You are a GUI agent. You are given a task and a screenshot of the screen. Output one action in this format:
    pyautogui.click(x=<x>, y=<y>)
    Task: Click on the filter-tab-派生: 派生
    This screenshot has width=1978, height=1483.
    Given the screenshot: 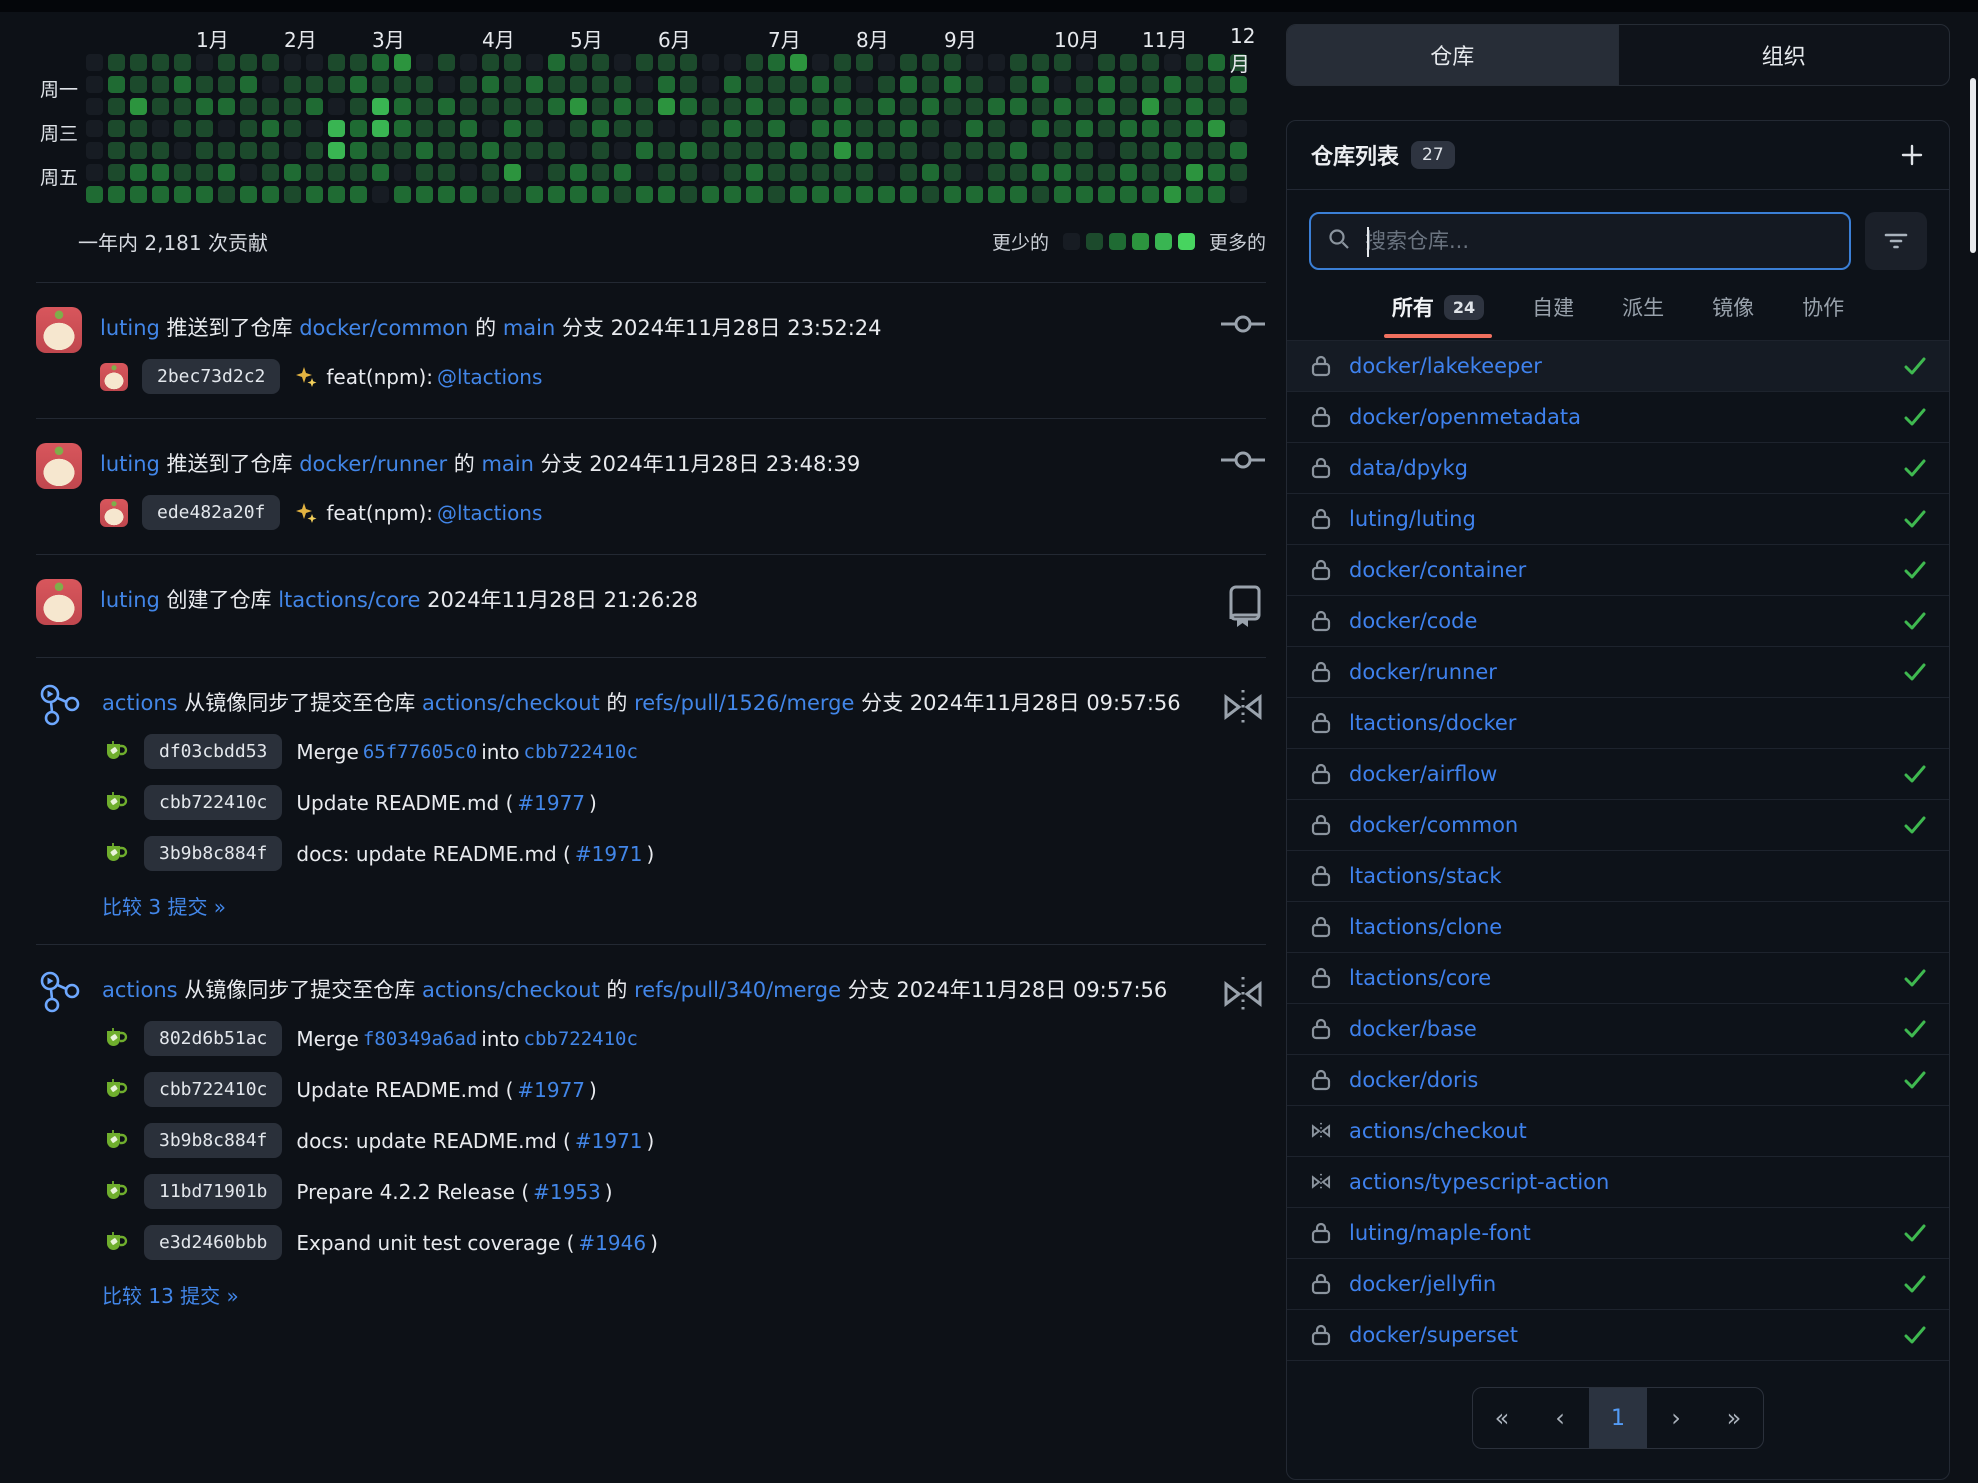 What is the action you would take?
    pyautogui.click(x=1643, y=307)
    